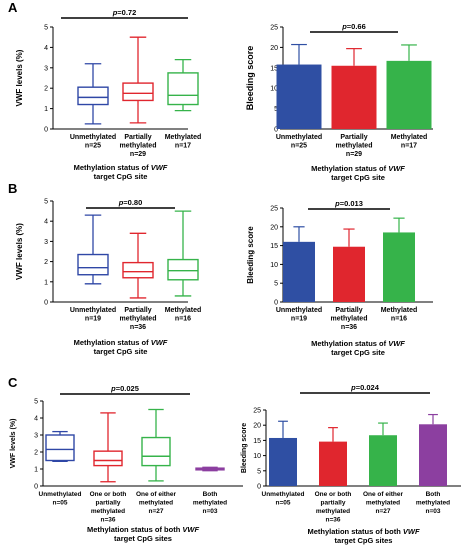 This screenshot has width=468, height=555. I want to click on p-value-number: =0.66, so click(356, 26).